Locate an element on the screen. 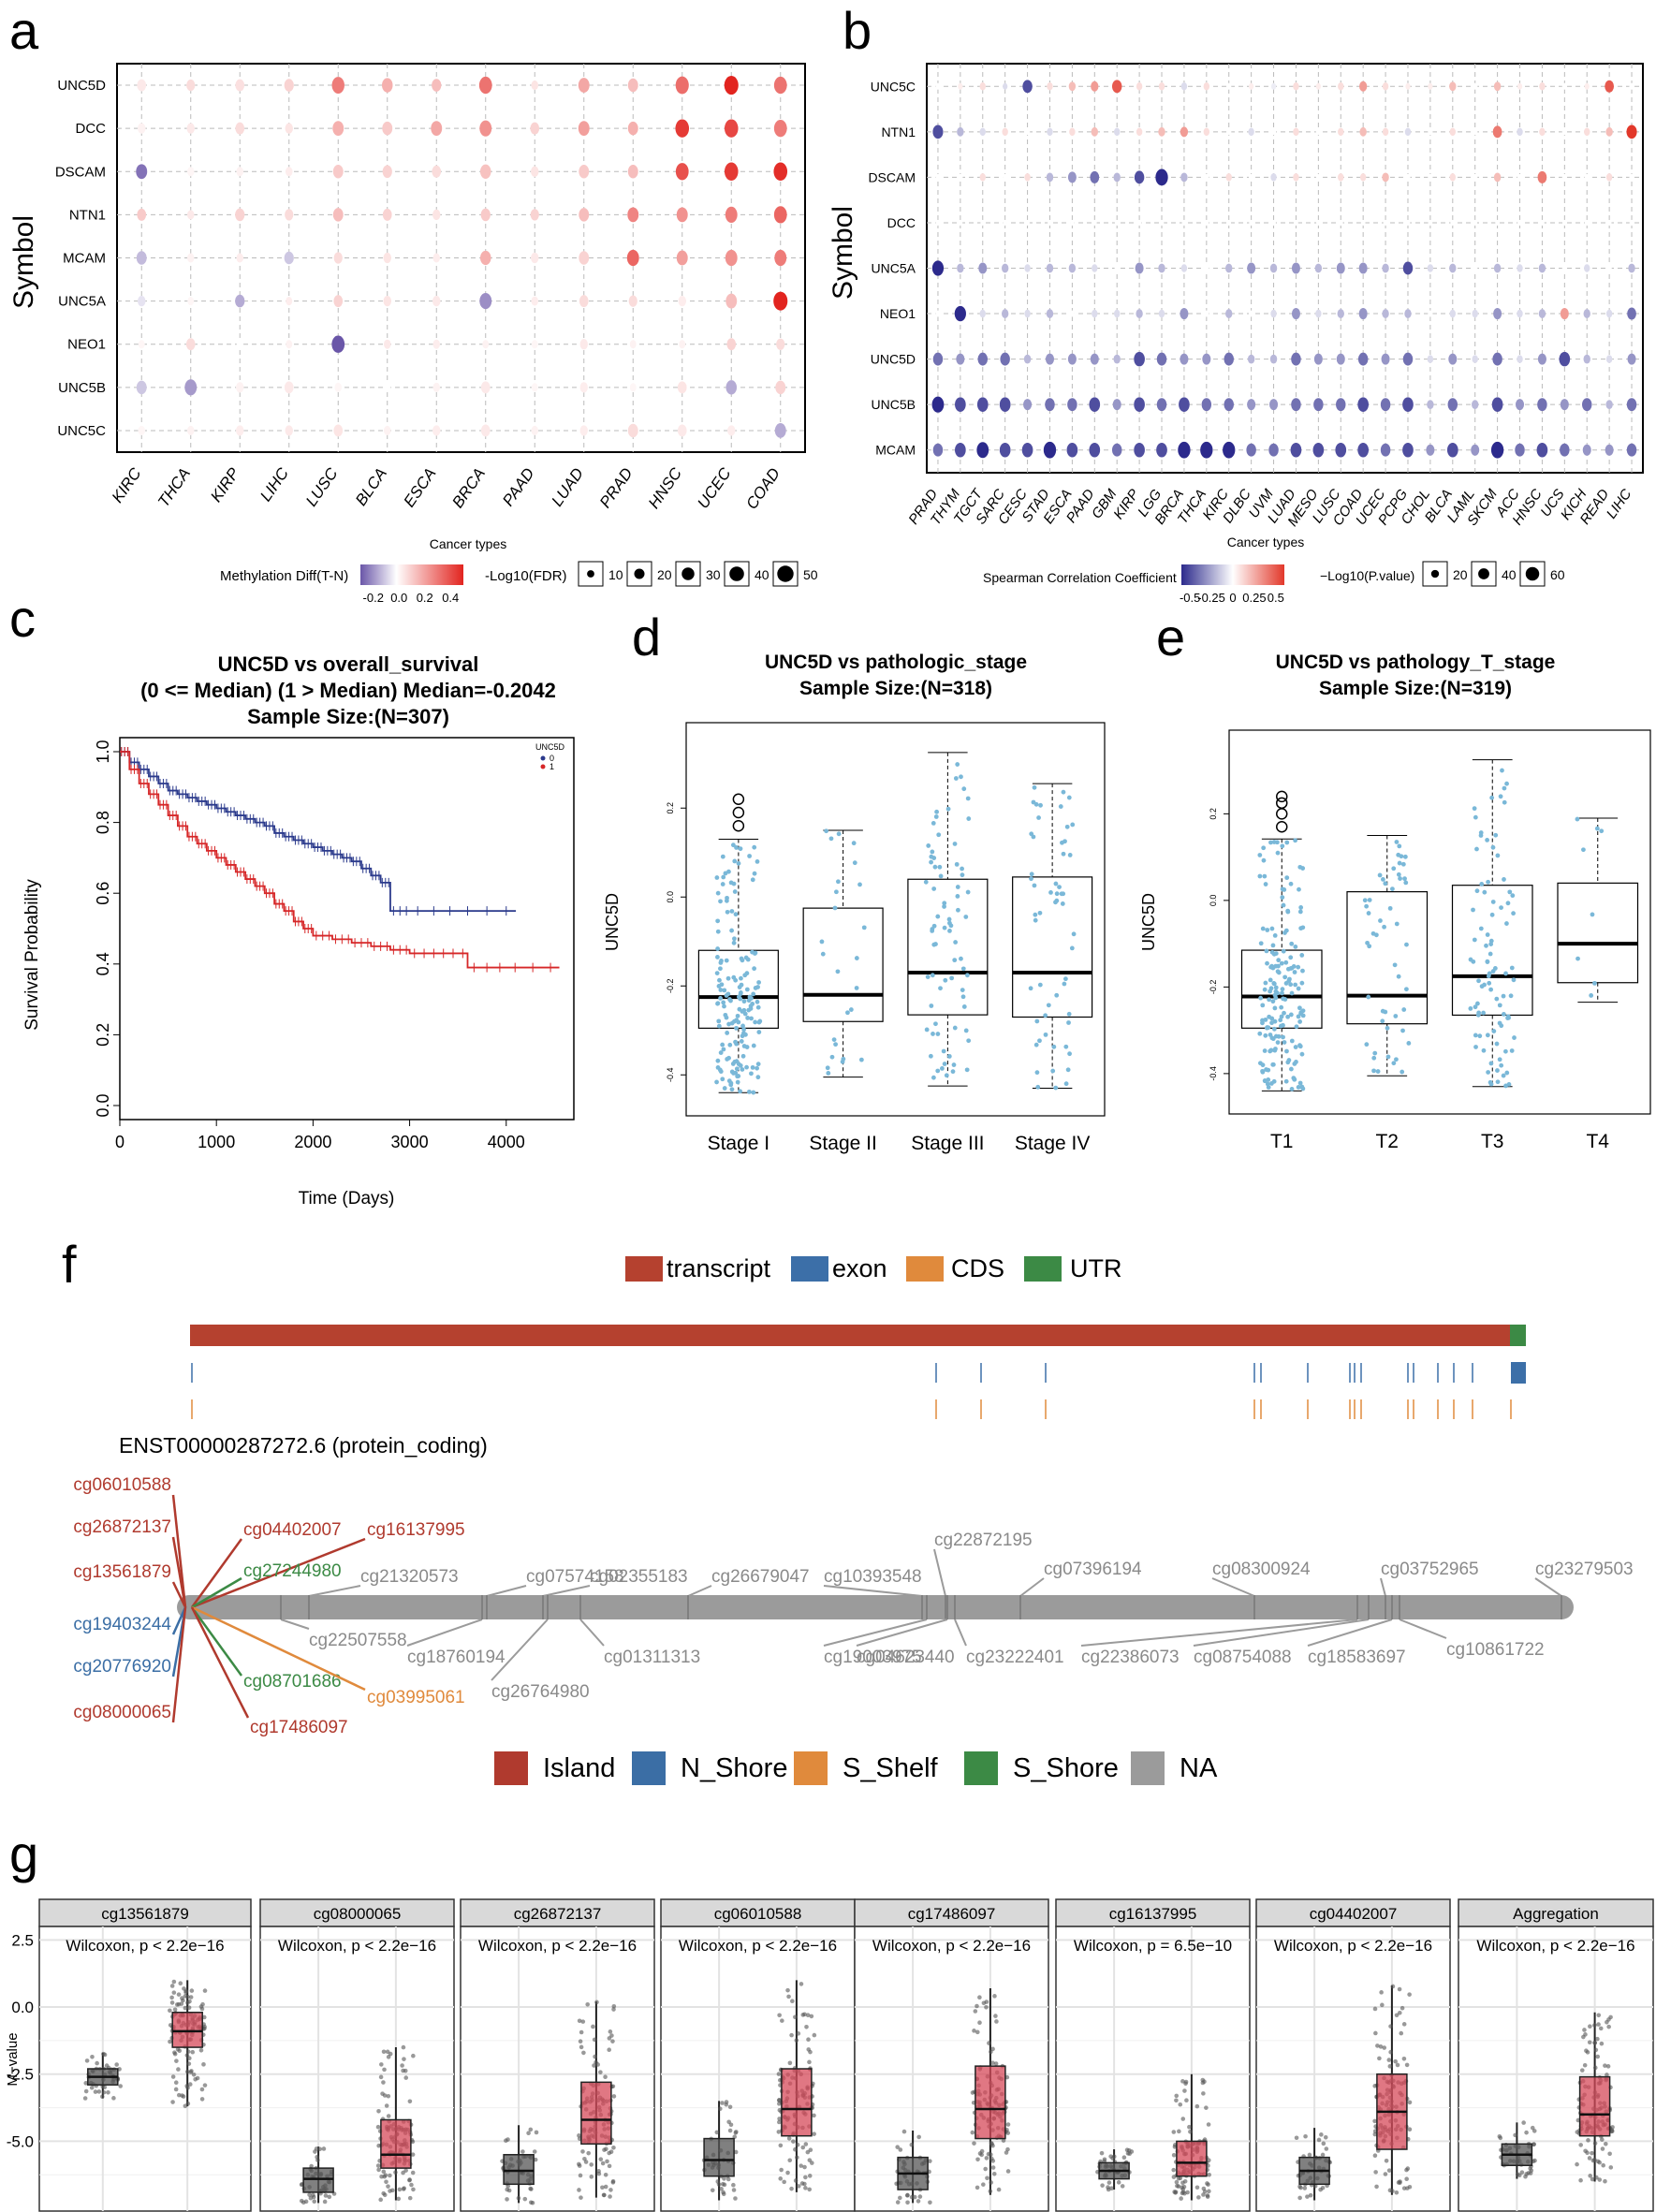 The height and width of the screenshot is (2212, 1656). panel-d-ytick-label: -0.2 is located at coordinates (670, 985).